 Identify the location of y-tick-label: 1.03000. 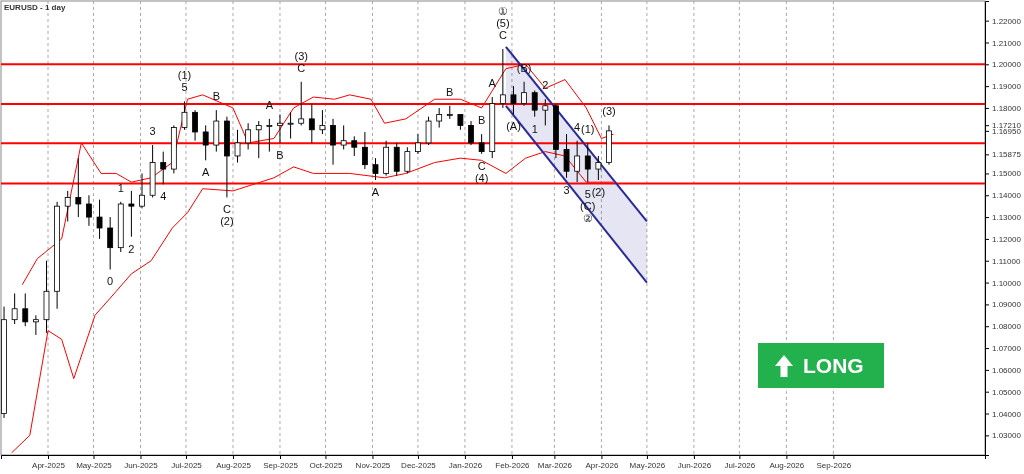
(1007, 436).